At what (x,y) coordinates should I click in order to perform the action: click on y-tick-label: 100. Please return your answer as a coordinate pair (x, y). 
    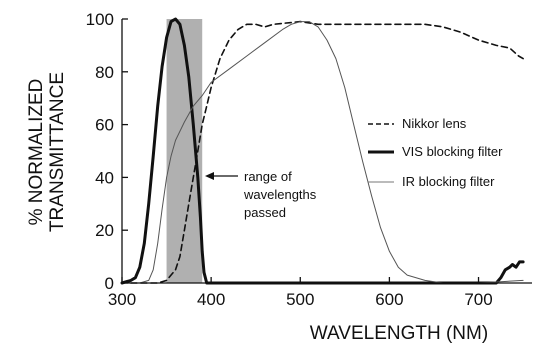
    Looking at the image, I should click on (100, 19).